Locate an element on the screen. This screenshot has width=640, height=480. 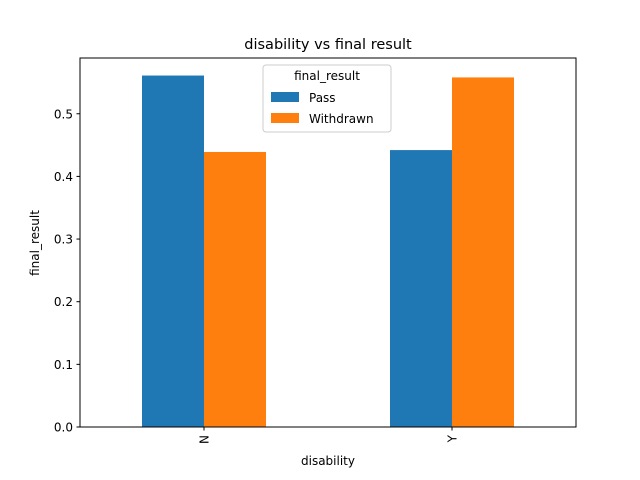
legend-title: final_result is located at coordinates (327, 76).